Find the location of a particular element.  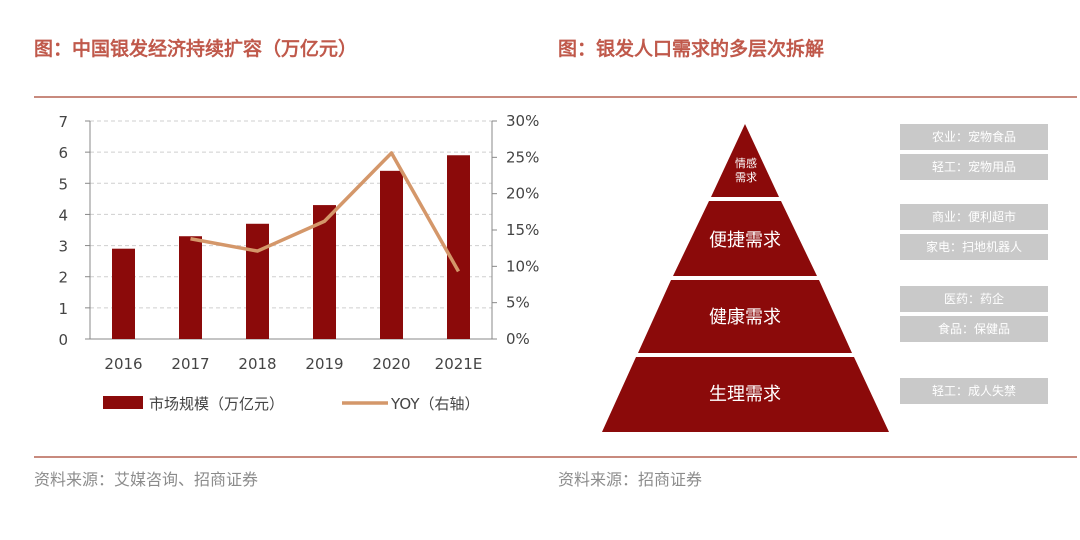

bar-2020 is located at coordinates (391, 254).